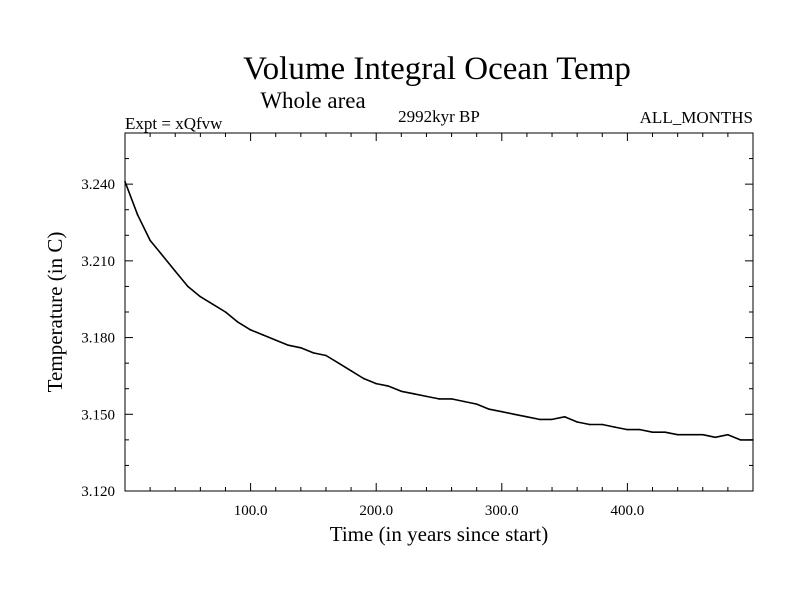 The height and width of the screenshot is (600, 800). What do you see at coordinates (439, 534) in the screenshot?
I see `x-axis-label: Time (in years since start)` at bounding box center [439, 534].